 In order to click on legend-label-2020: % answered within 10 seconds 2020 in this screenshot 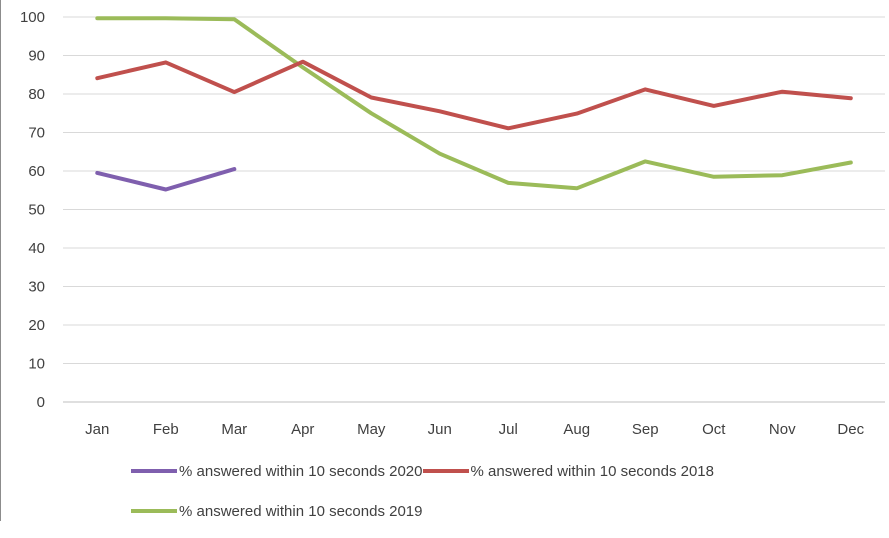, I will do `click(301, 471)`.